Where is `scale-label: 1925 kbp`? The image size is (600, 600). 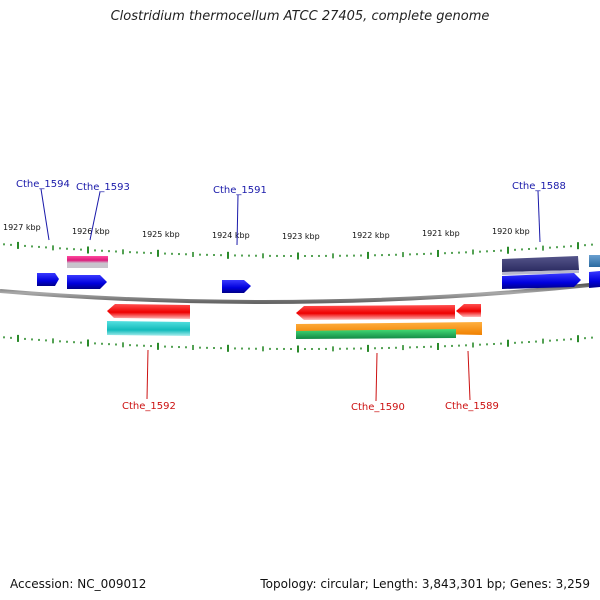
scale-label: 1925 kbp is located at coordinates (161, 234).